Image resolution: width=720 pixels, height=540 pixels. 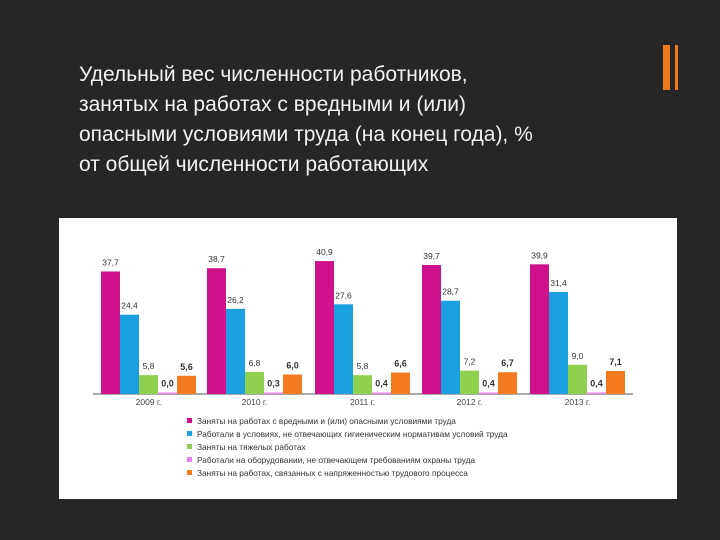 What do you see at coordinates (255, 363) in the screenshot?
I see `data-label-s3-1: 6,8` at bounding box center [255, 363].